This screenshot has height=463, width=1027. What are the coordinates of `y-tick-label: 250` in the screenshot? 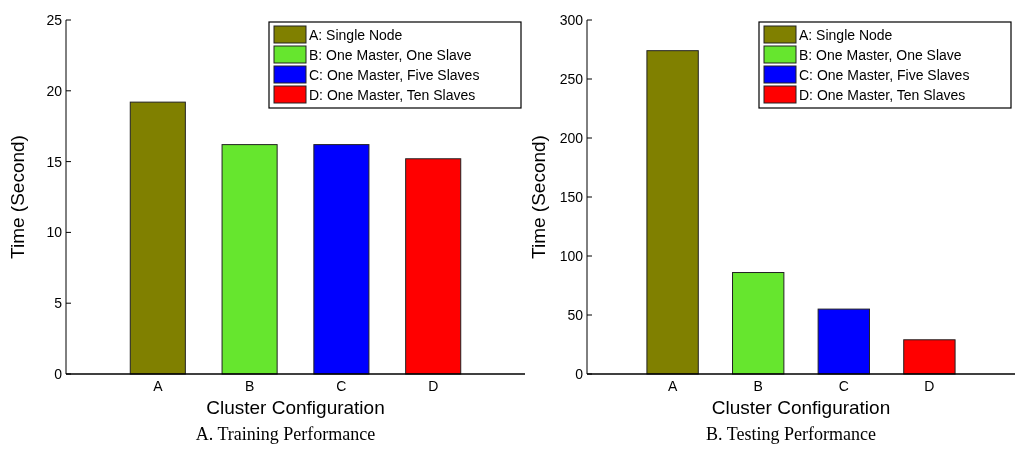 It's located at (571, 78).